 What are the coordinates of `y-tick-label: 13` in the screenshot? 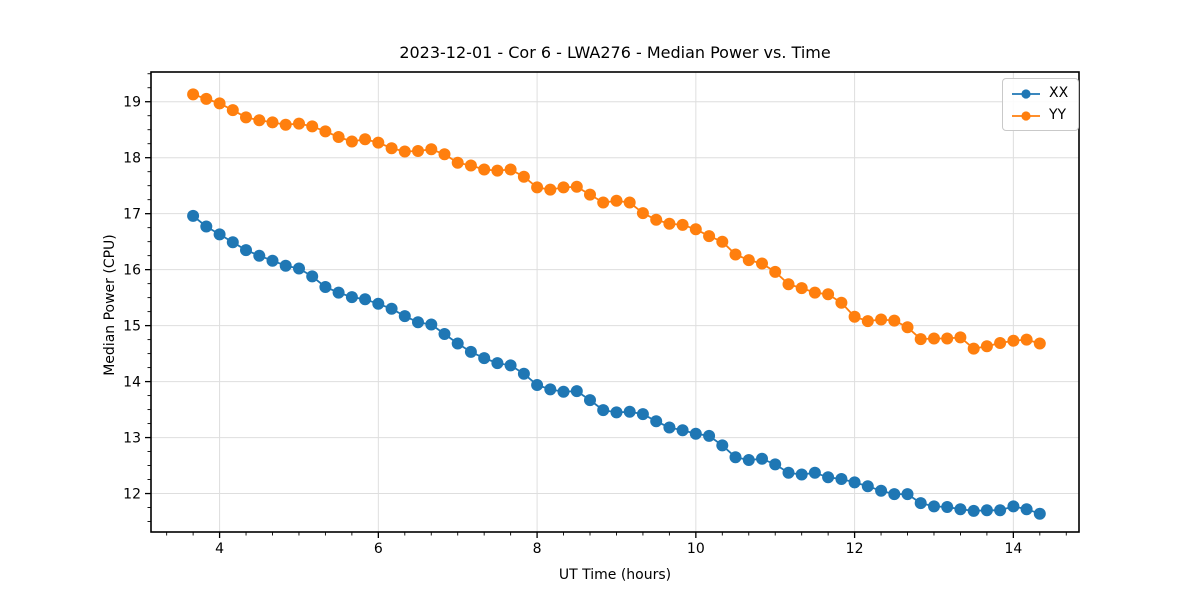 It's located at (132, 439).